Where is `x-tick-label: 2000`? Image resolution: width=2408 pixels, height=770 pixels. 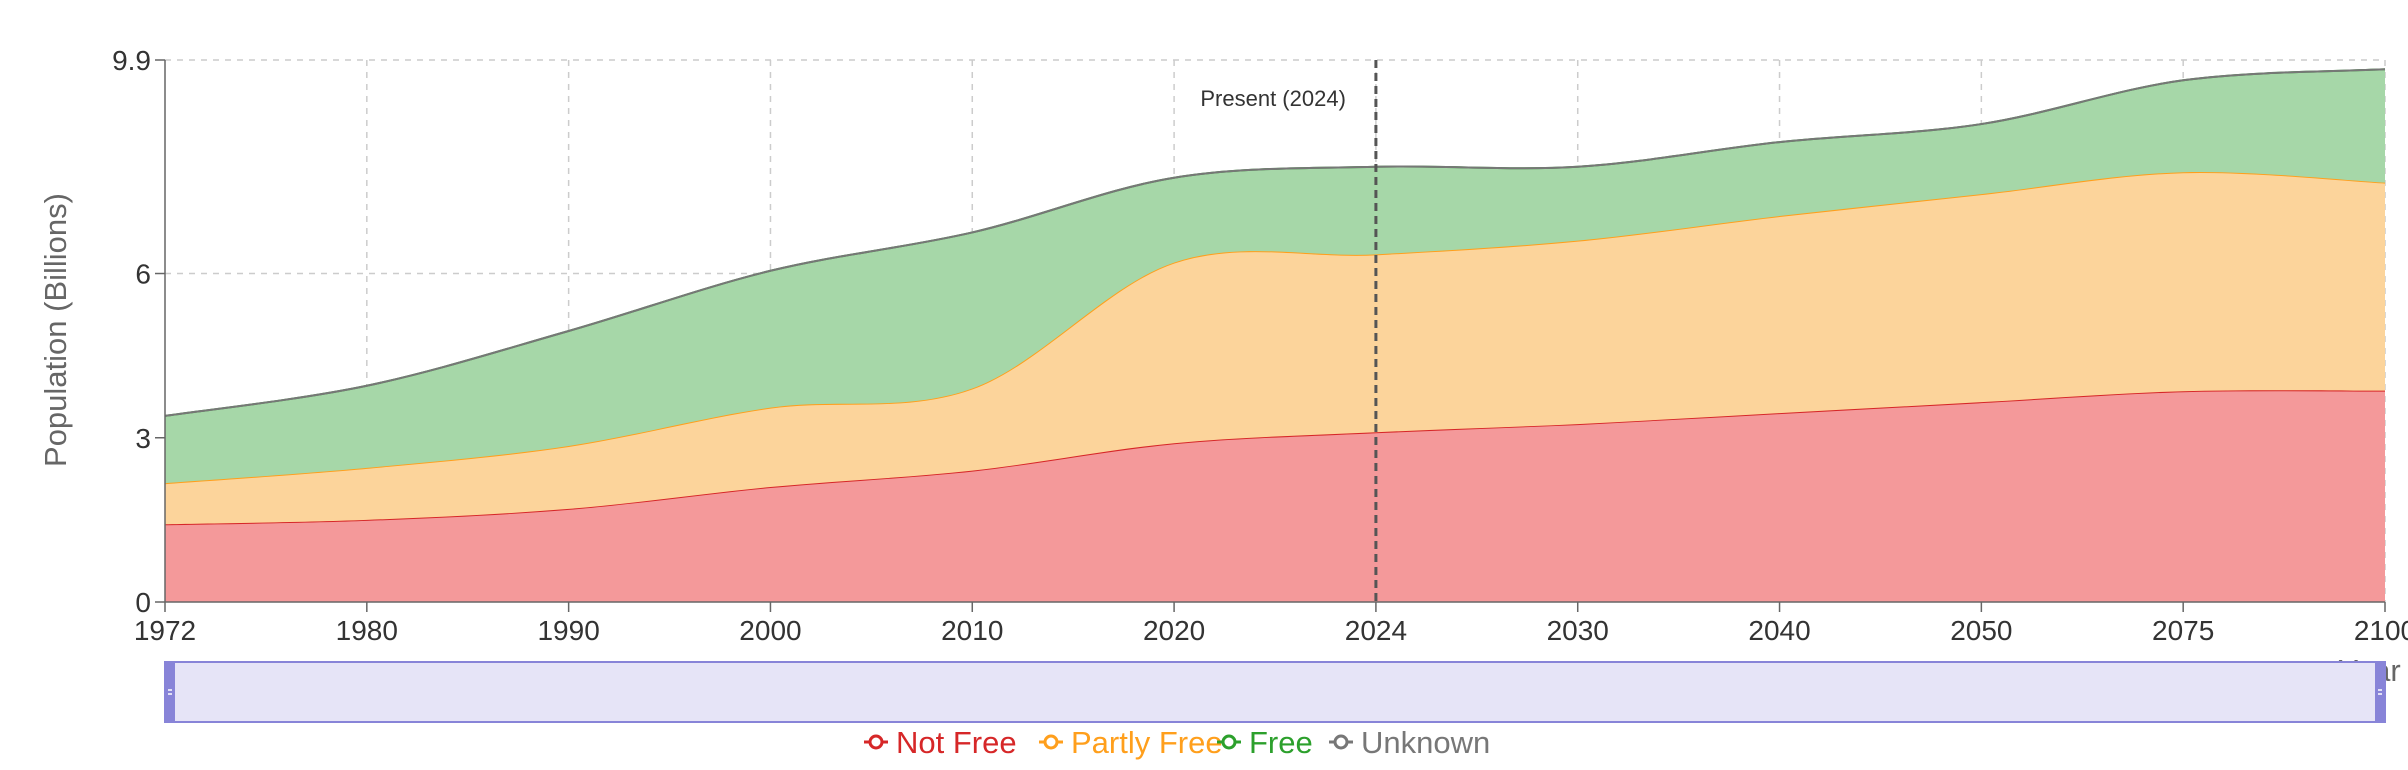 x-tick-label: 2000 is located at coordinates (770, 630).